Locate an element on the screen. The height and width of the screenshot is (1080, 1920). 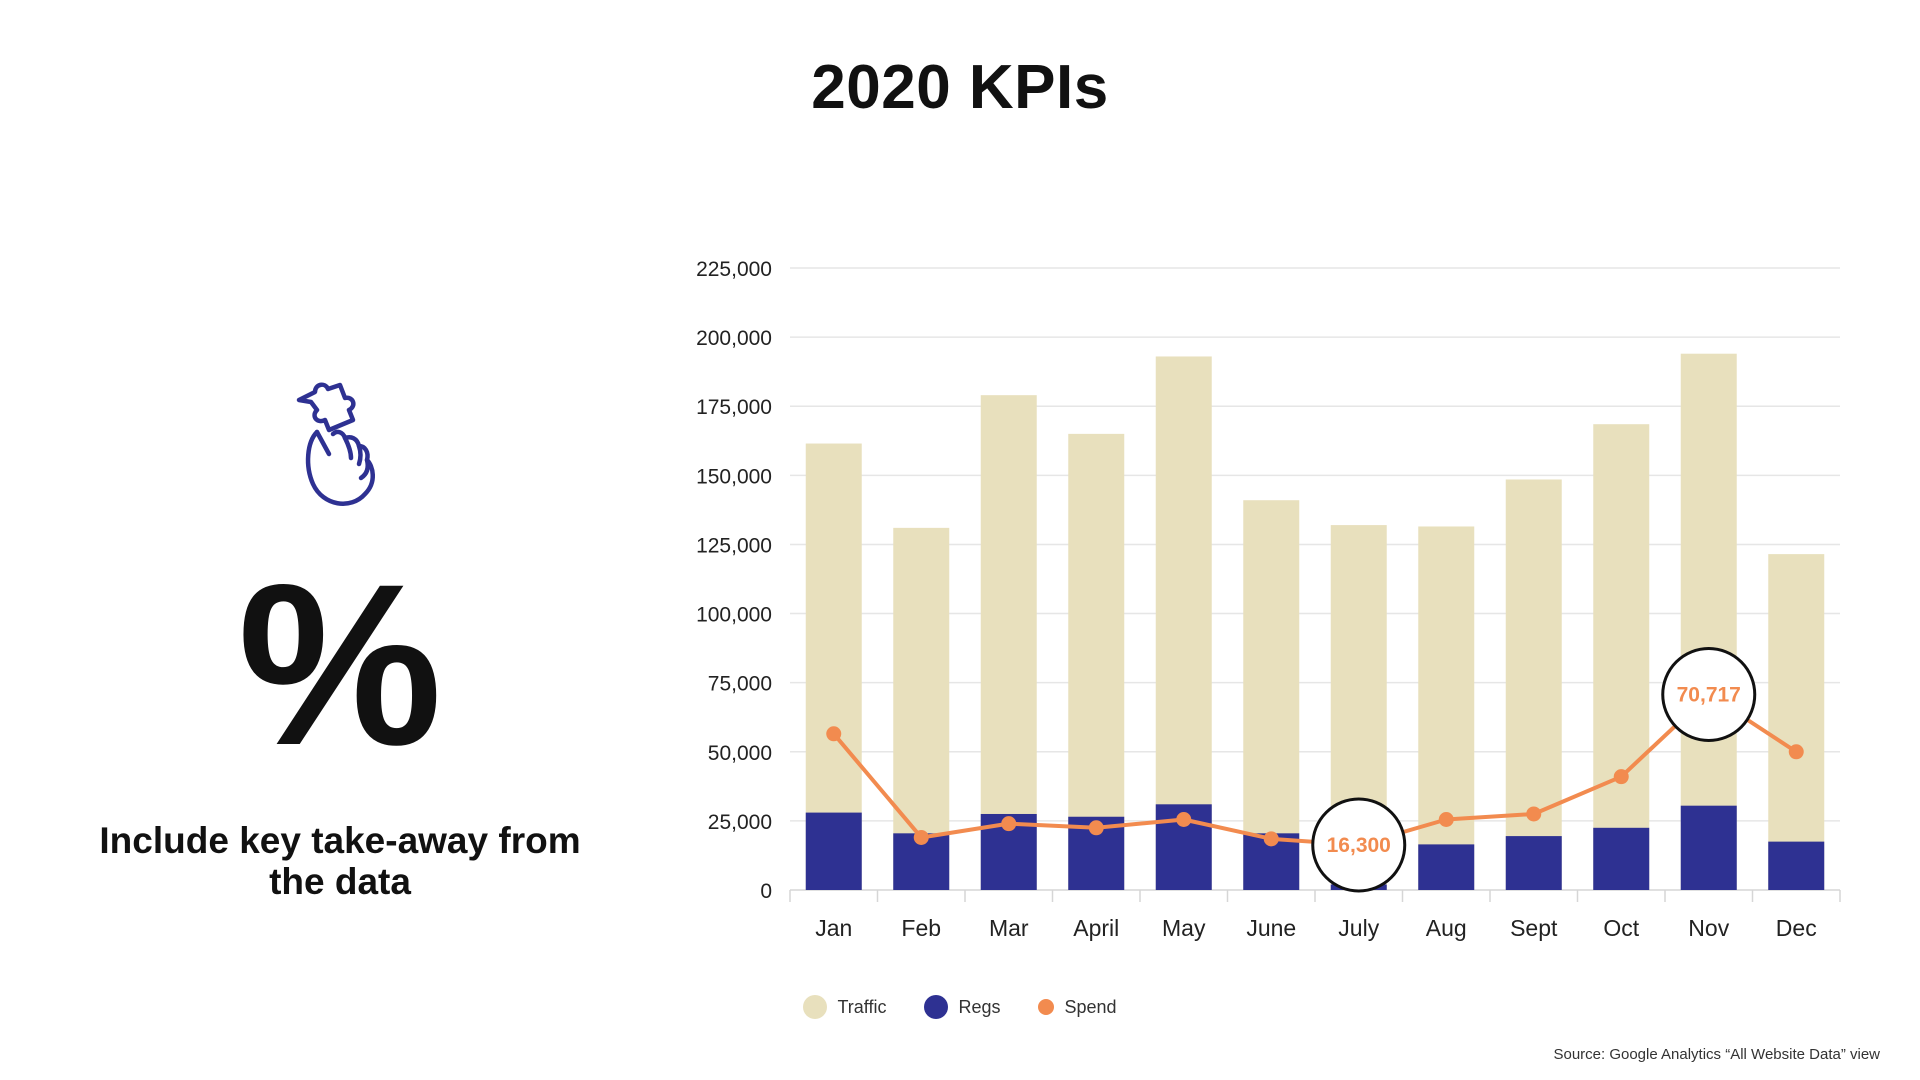
y-tick-label: 0 is located at coordinates (766, 891).